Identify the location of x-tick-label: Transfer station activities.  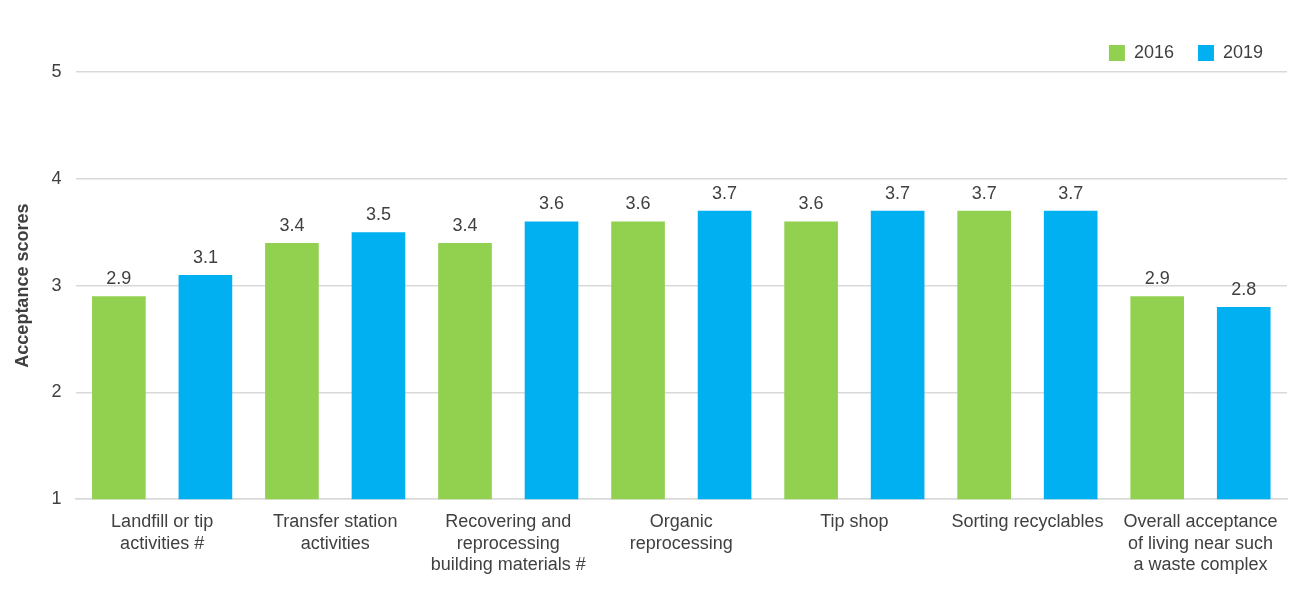
(335, 531).